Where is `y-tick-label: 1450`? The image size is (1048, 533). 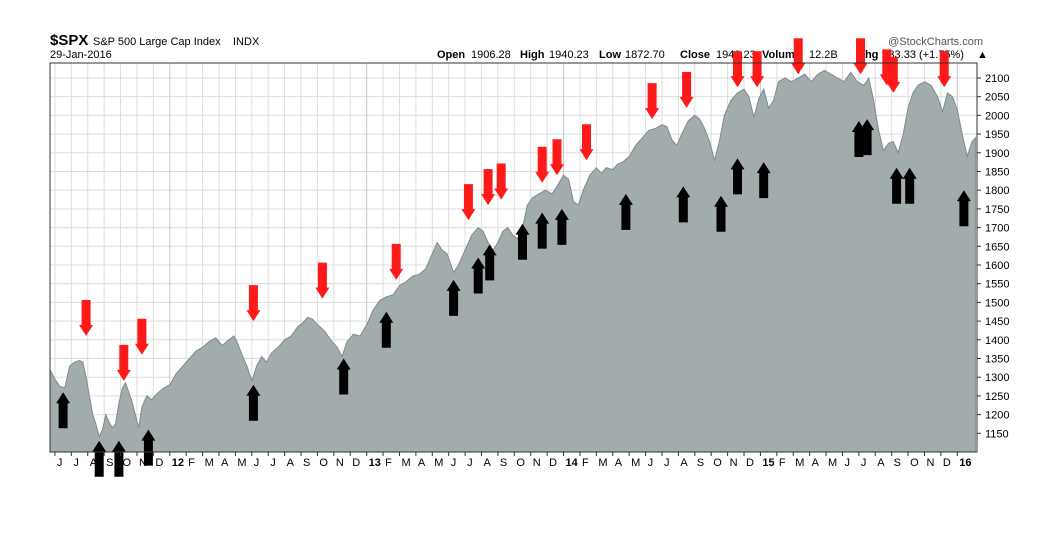 y-tick-label: 1450 is located at coordinates (997, 322).